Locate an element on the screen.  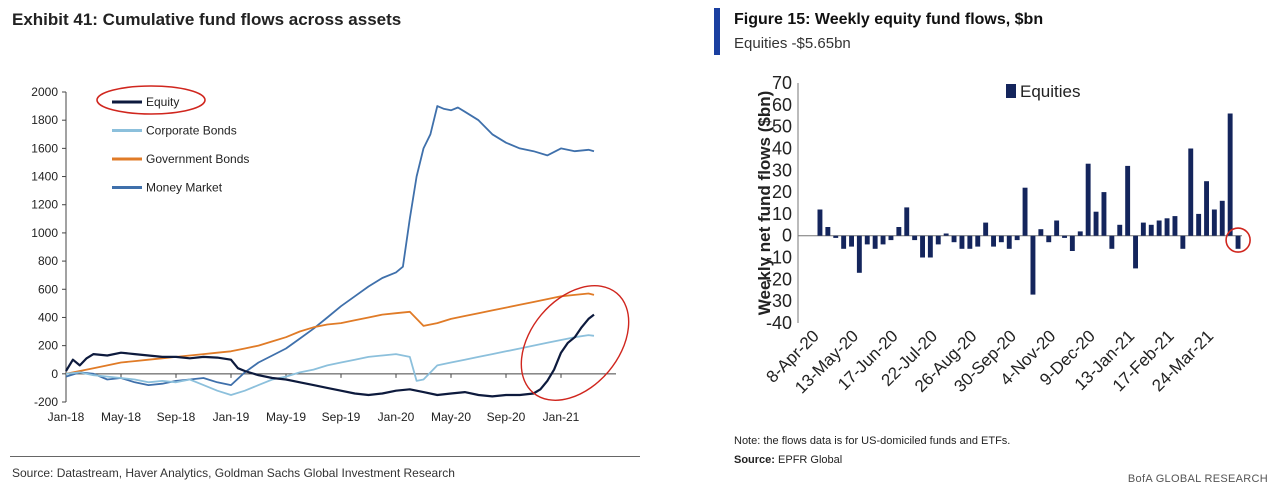
series-line-government-bonds is located at coordinates (330, 333).